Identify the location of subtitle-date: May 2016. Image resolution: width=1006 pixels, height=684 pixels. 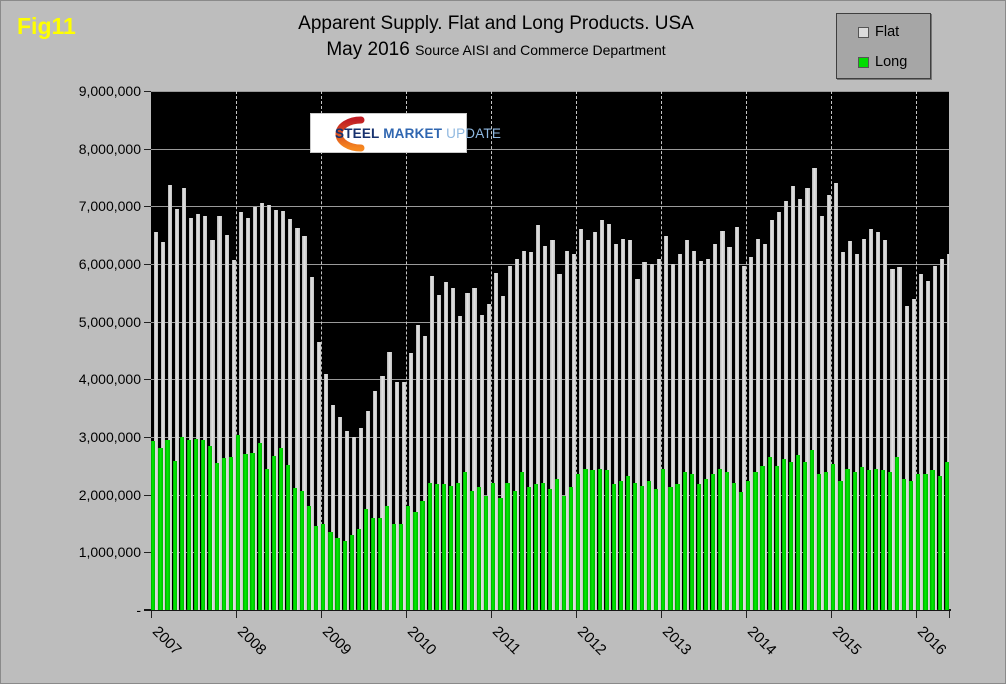
(368, 49).